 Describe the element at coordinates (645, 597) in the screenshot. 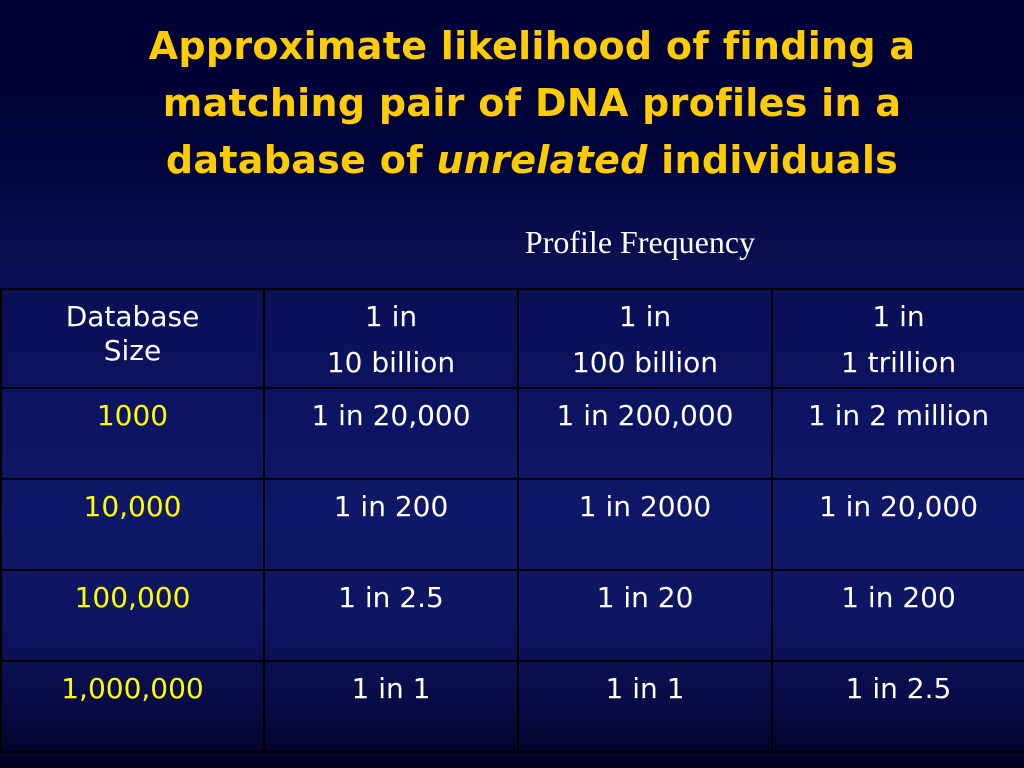

I see `cell-value: 1 in 20` at that location.